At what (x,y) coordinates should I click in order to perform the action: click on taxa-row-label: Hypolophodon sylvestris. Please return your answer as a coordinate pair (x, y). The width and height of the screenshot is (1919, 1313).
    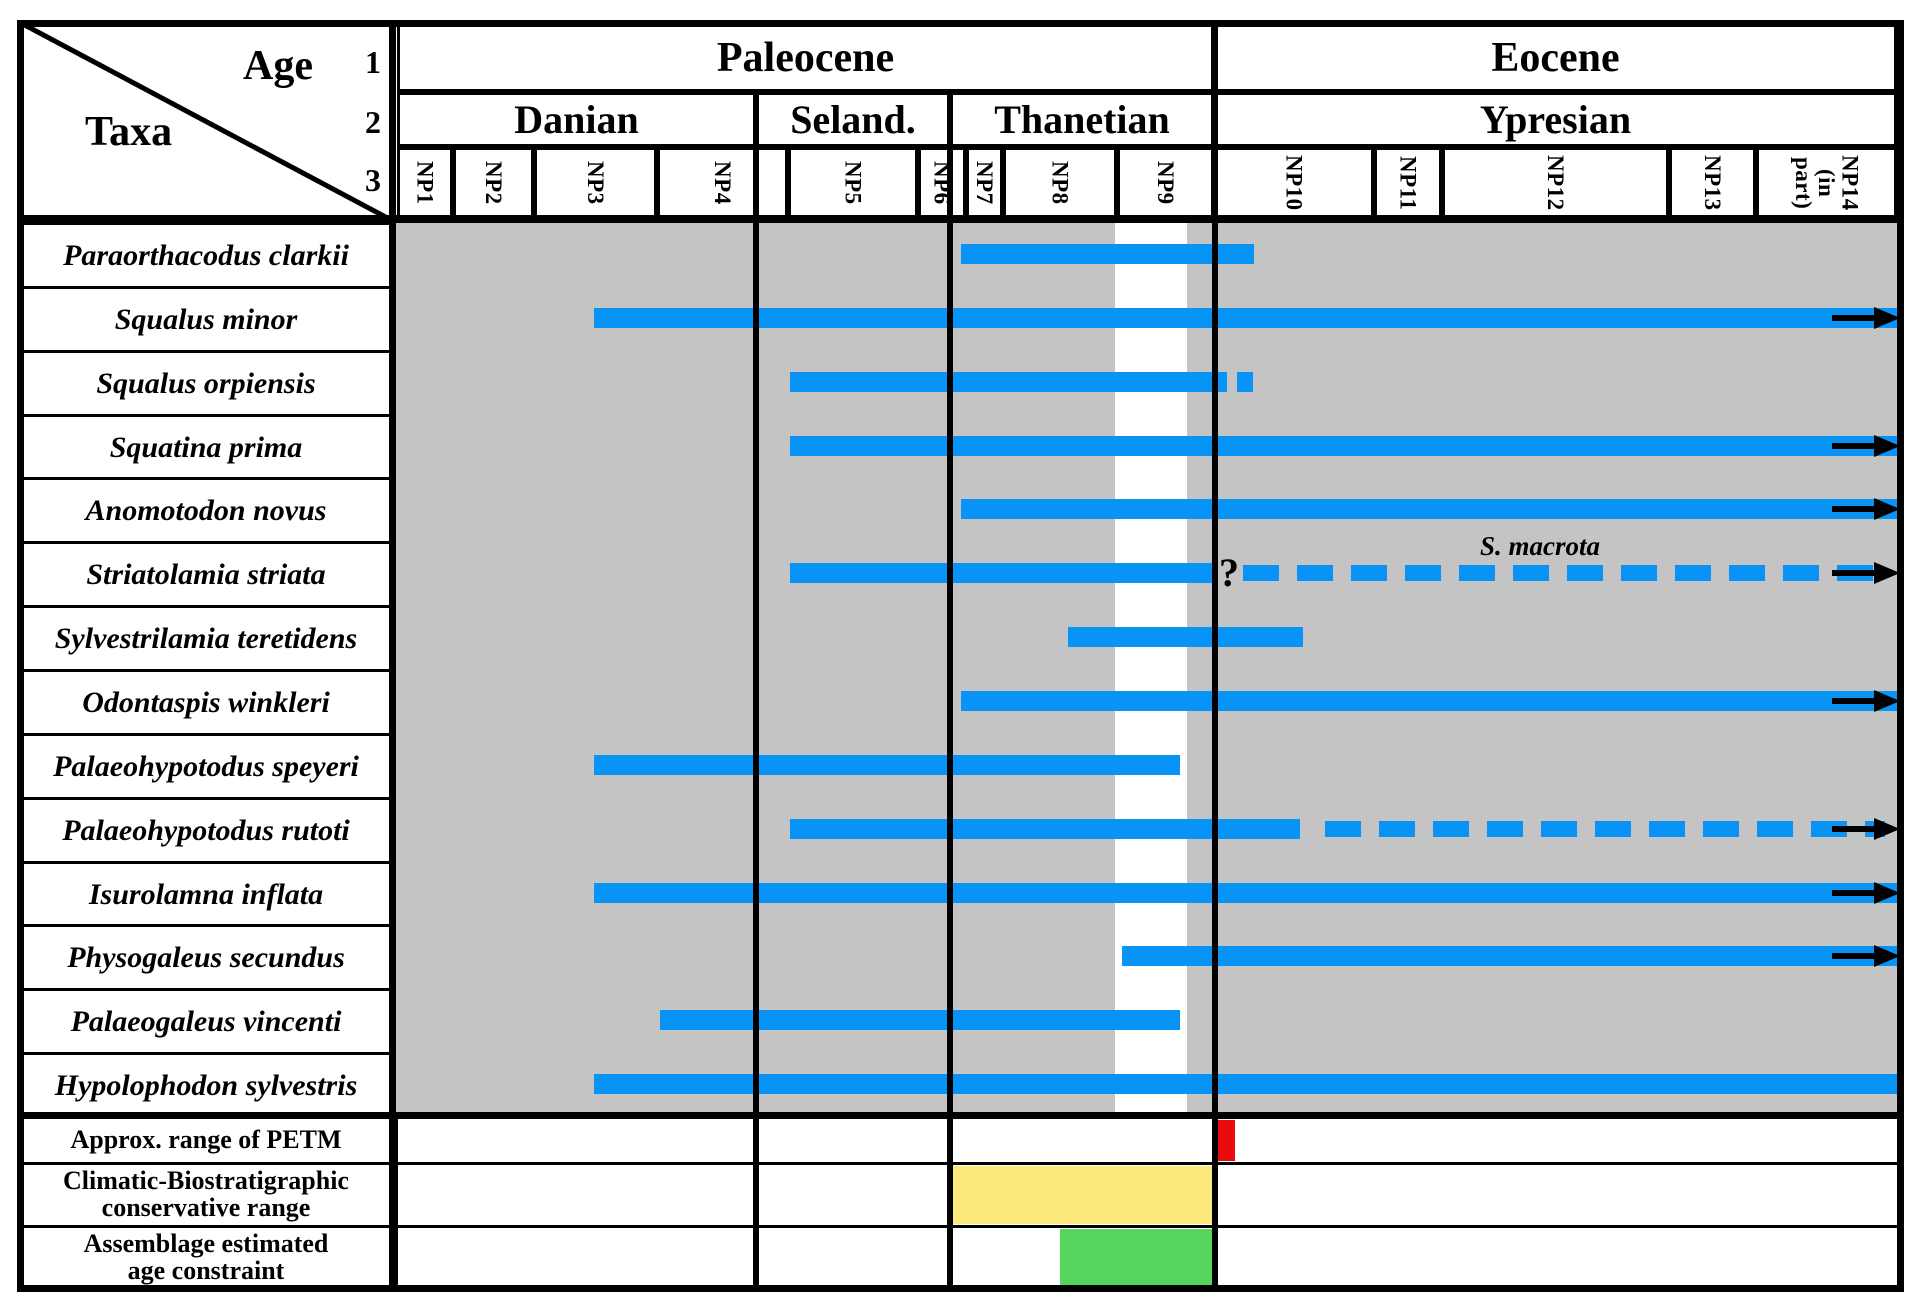
    Looking at the image, I should click on (206, 1085).